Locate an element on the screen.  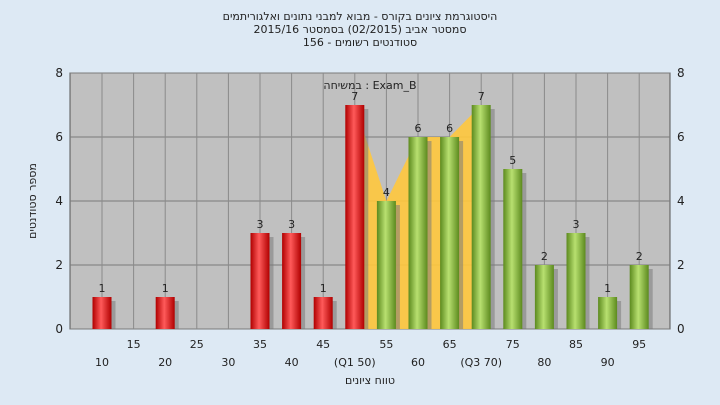
y-axis-label: מספר סטודנטים is located at coordinates (32, 201).